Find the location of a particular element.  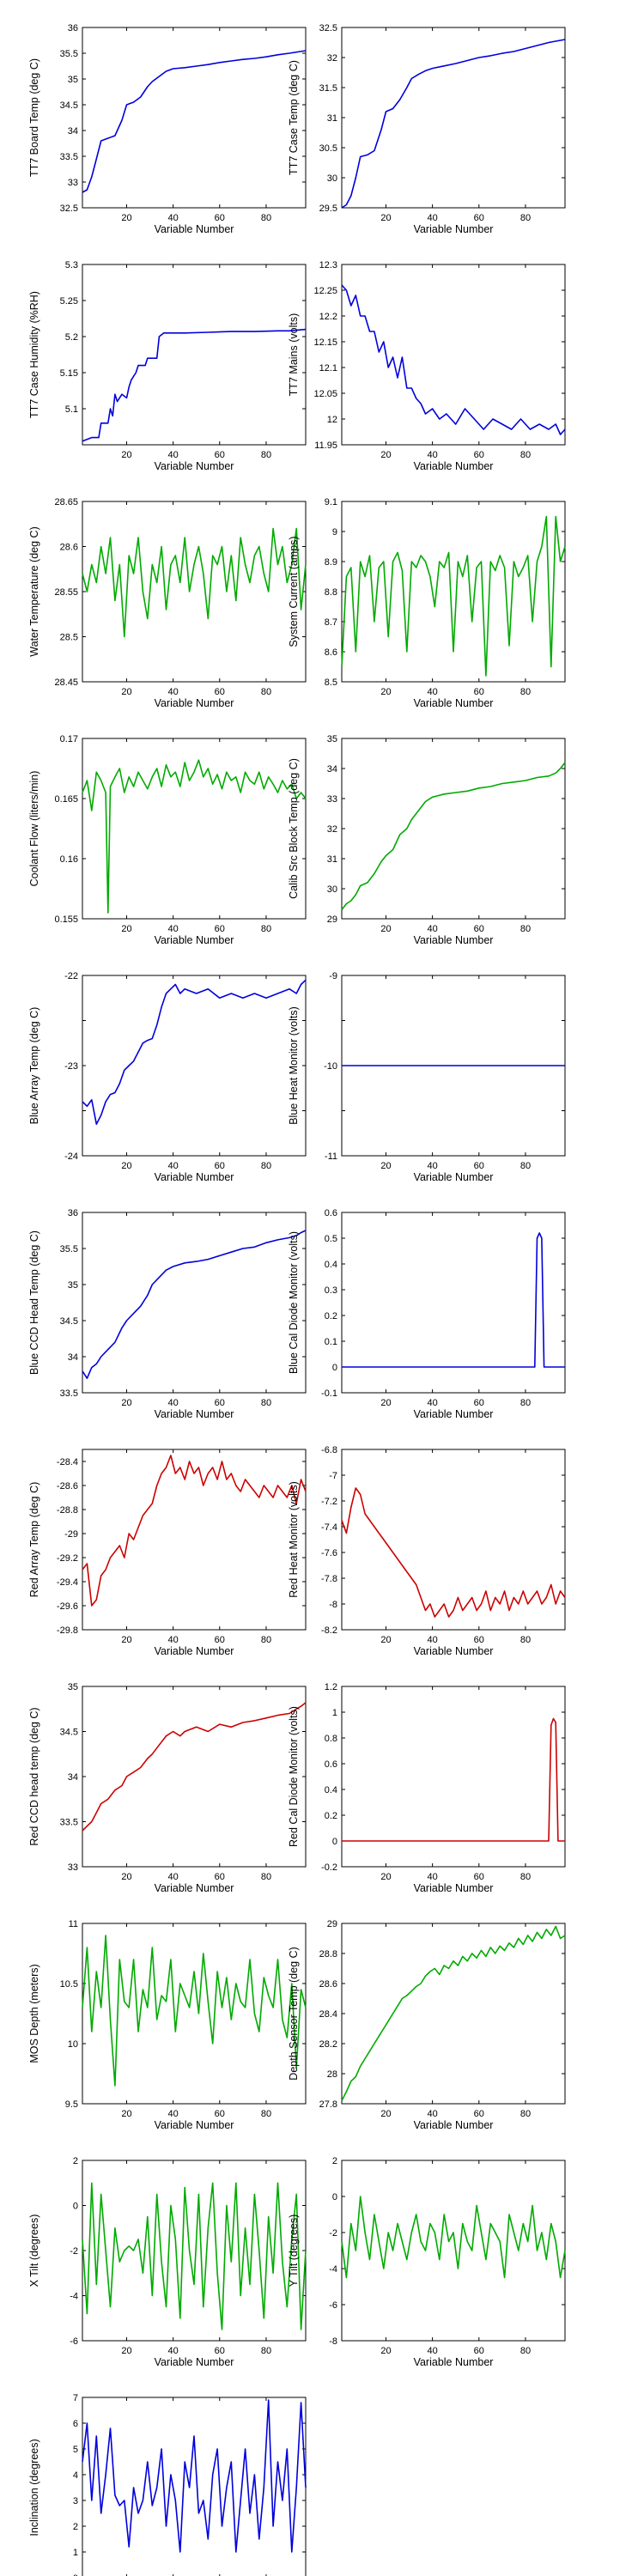

y-axis-label: Blue Cal Diode Monitor (volts) is located at coordinates (294, 1302).